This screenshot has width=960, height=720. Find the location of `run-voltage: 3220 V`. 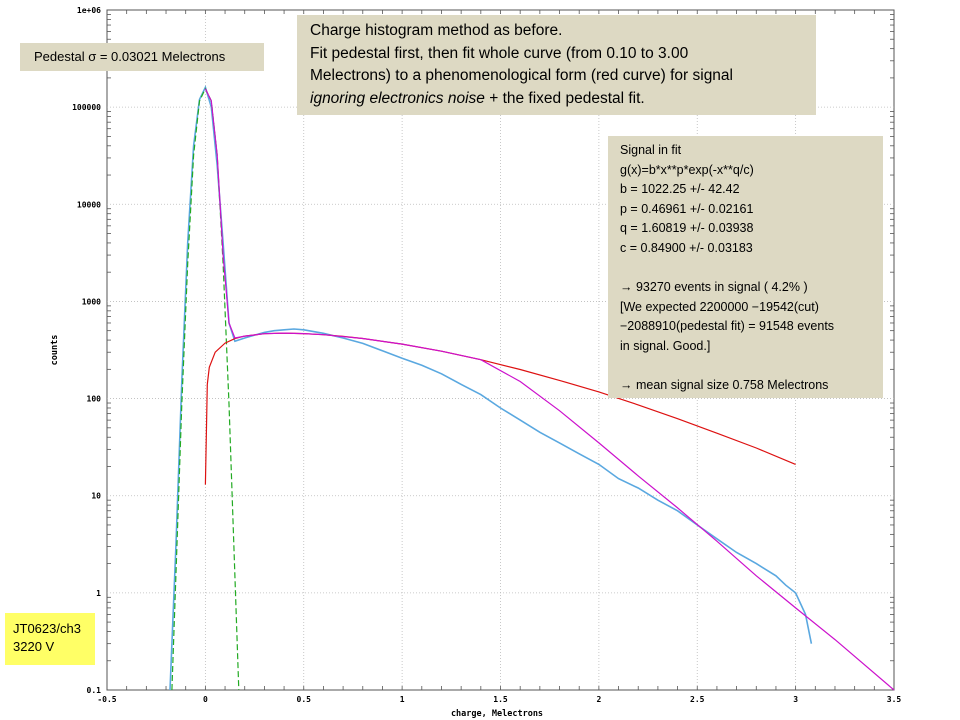

run-voltage: 3220 V is located at coordinates (34, 646).